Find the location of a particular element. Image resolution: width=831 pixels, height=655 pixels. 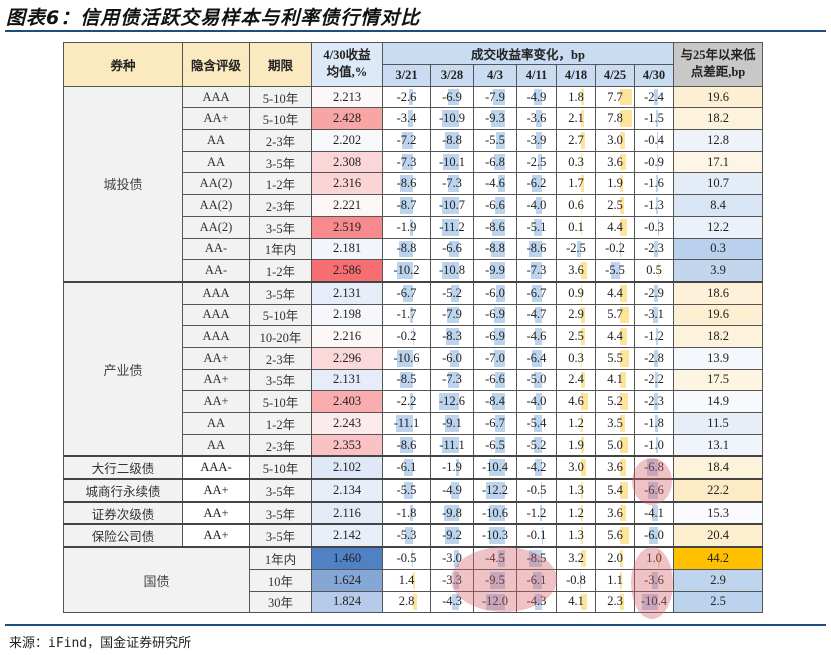

header-gap-from-low: 与25年以来低点差距,bp is located at coordinates (718, 64).